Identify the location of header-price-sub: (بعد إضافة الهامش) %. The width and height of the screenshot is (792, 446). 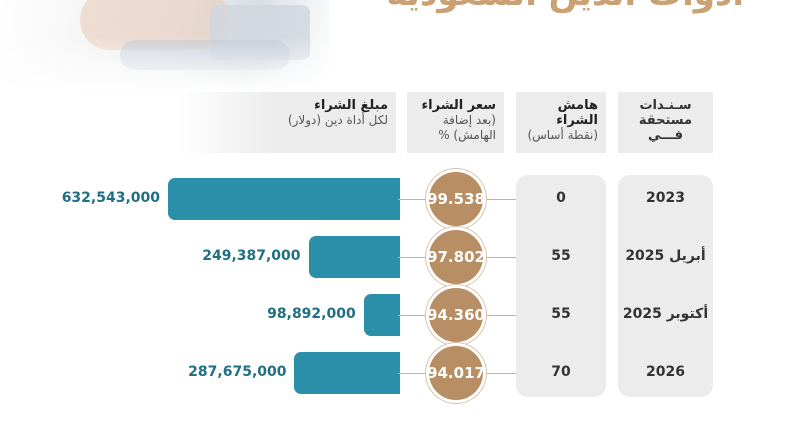
(467, 127).